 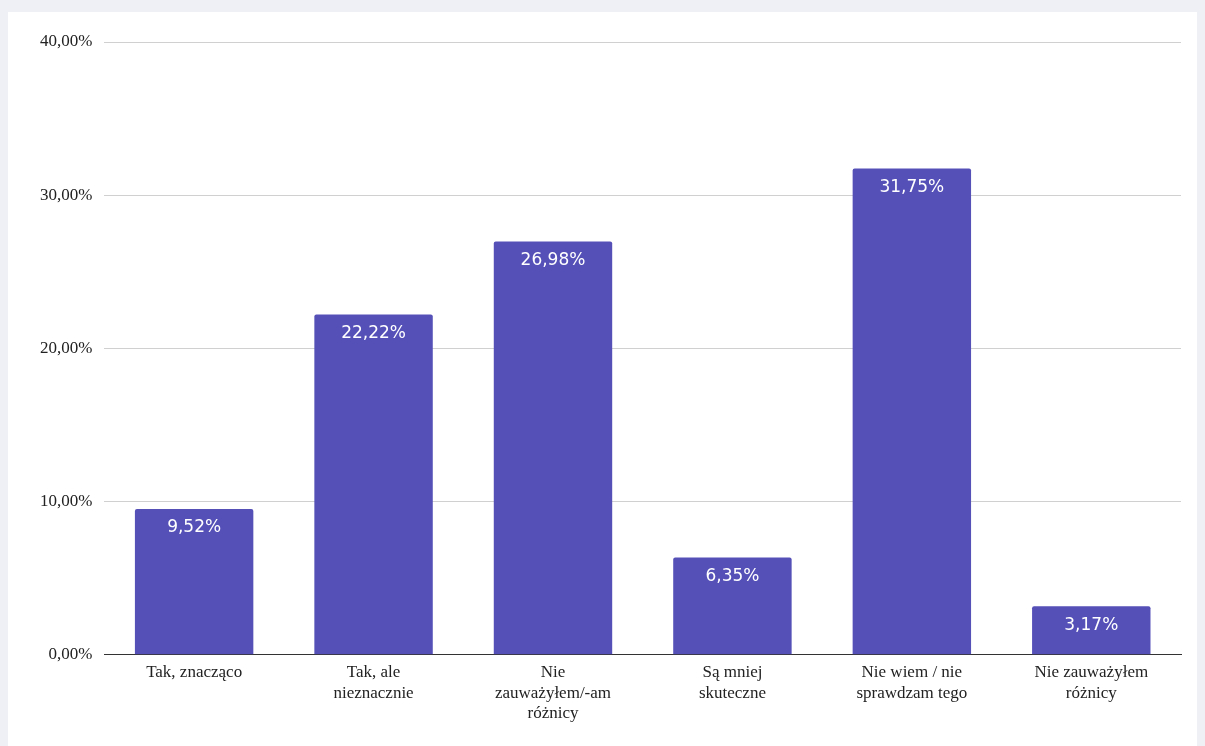 What do you see at coordinates (553, 692) in the screenshot?
I see `x-tick-label: Nie zauważyłem/-am różnicy` at bounding box center [553, 692].